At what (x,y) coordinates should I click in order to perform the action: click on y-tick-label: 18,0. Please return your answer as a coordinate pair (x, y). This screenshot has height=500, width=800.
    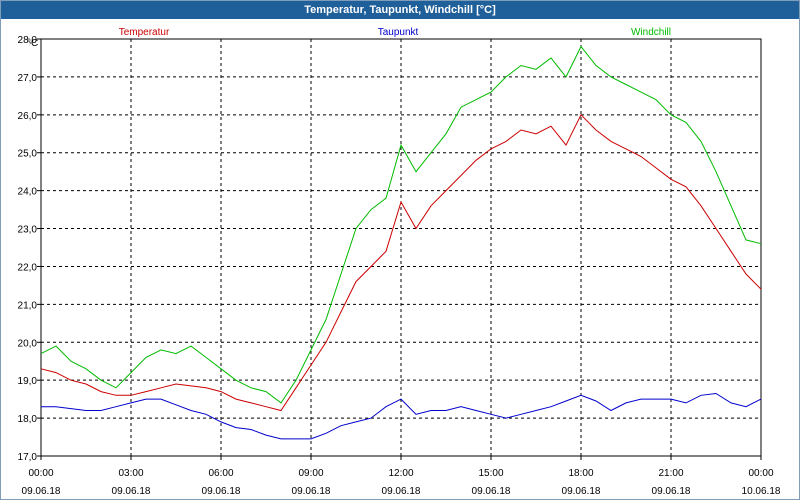
    Looking at the image, I should click on (28, 419).